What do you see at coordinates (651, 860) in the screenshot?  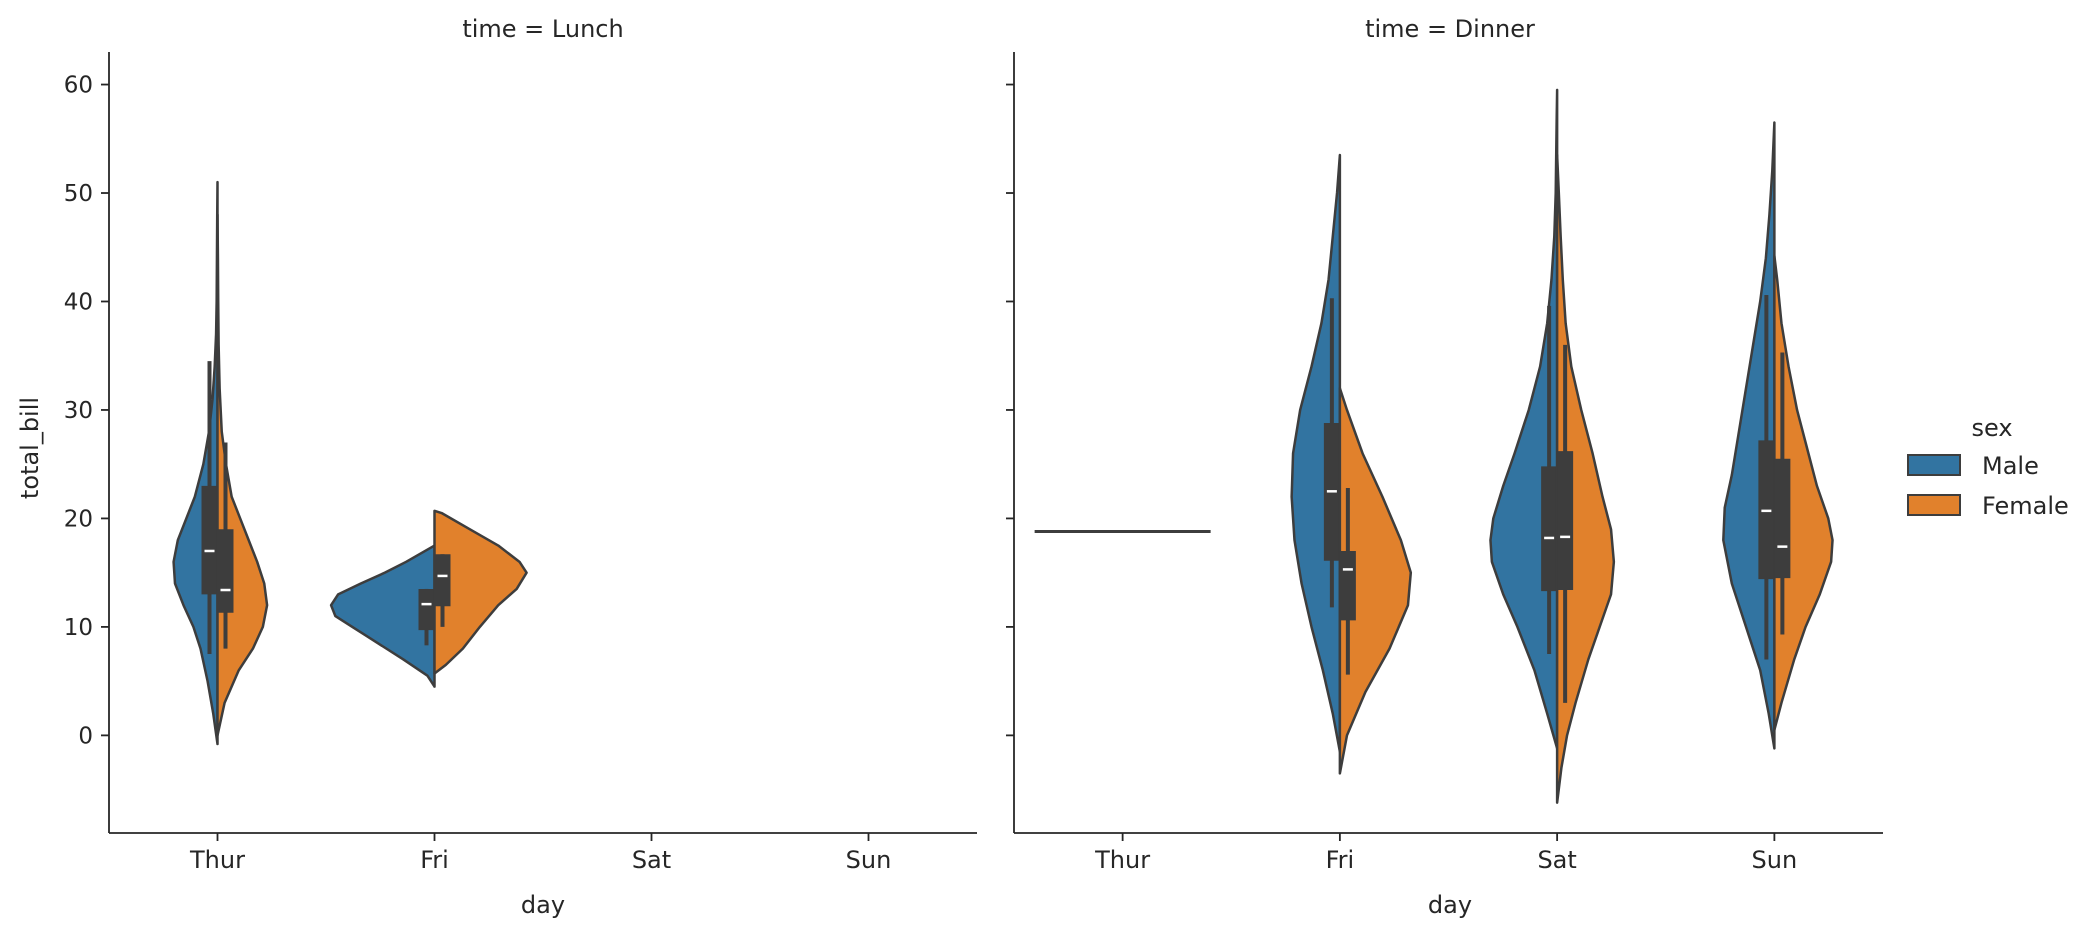 I see `x-tick-label-0-sat: Sat` at bounding box center [651, 860].